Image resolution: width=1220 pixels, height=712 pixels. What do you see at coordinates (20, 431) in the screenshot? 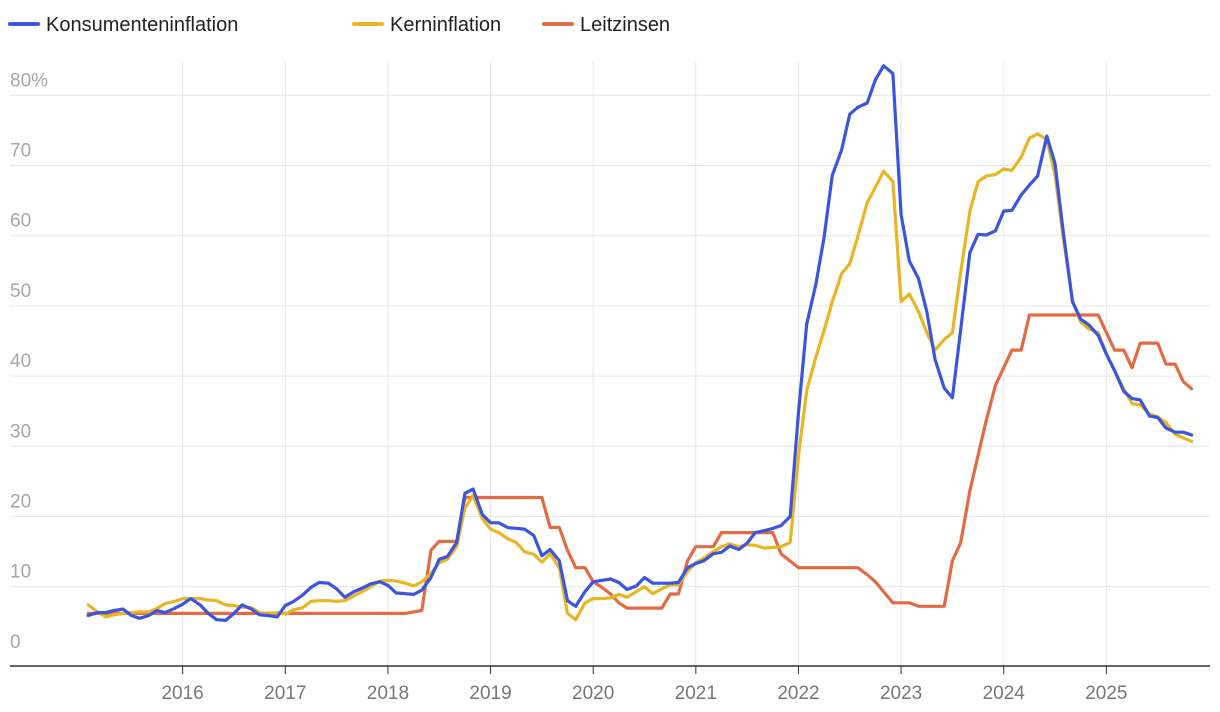
I see `y-tick-label: 30` at bounding box center [20, 431].